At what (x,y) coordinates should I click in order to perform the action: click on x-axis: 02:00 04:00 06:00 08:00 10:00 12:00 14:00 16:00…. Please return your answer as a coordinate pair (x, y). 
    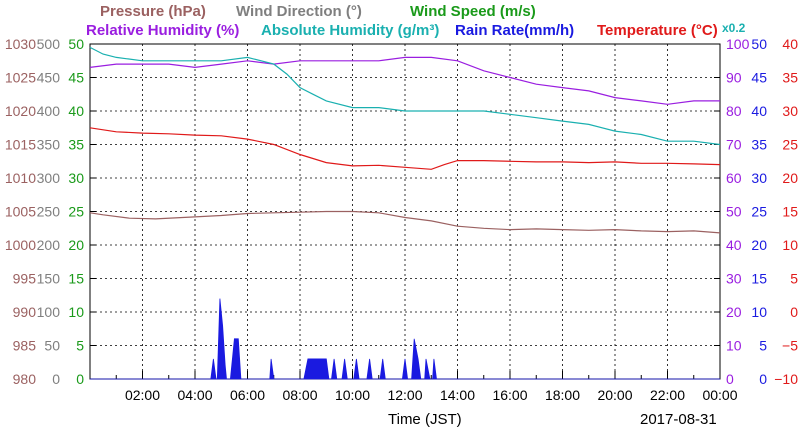
    Looking at the image, I should click on (426, 387).